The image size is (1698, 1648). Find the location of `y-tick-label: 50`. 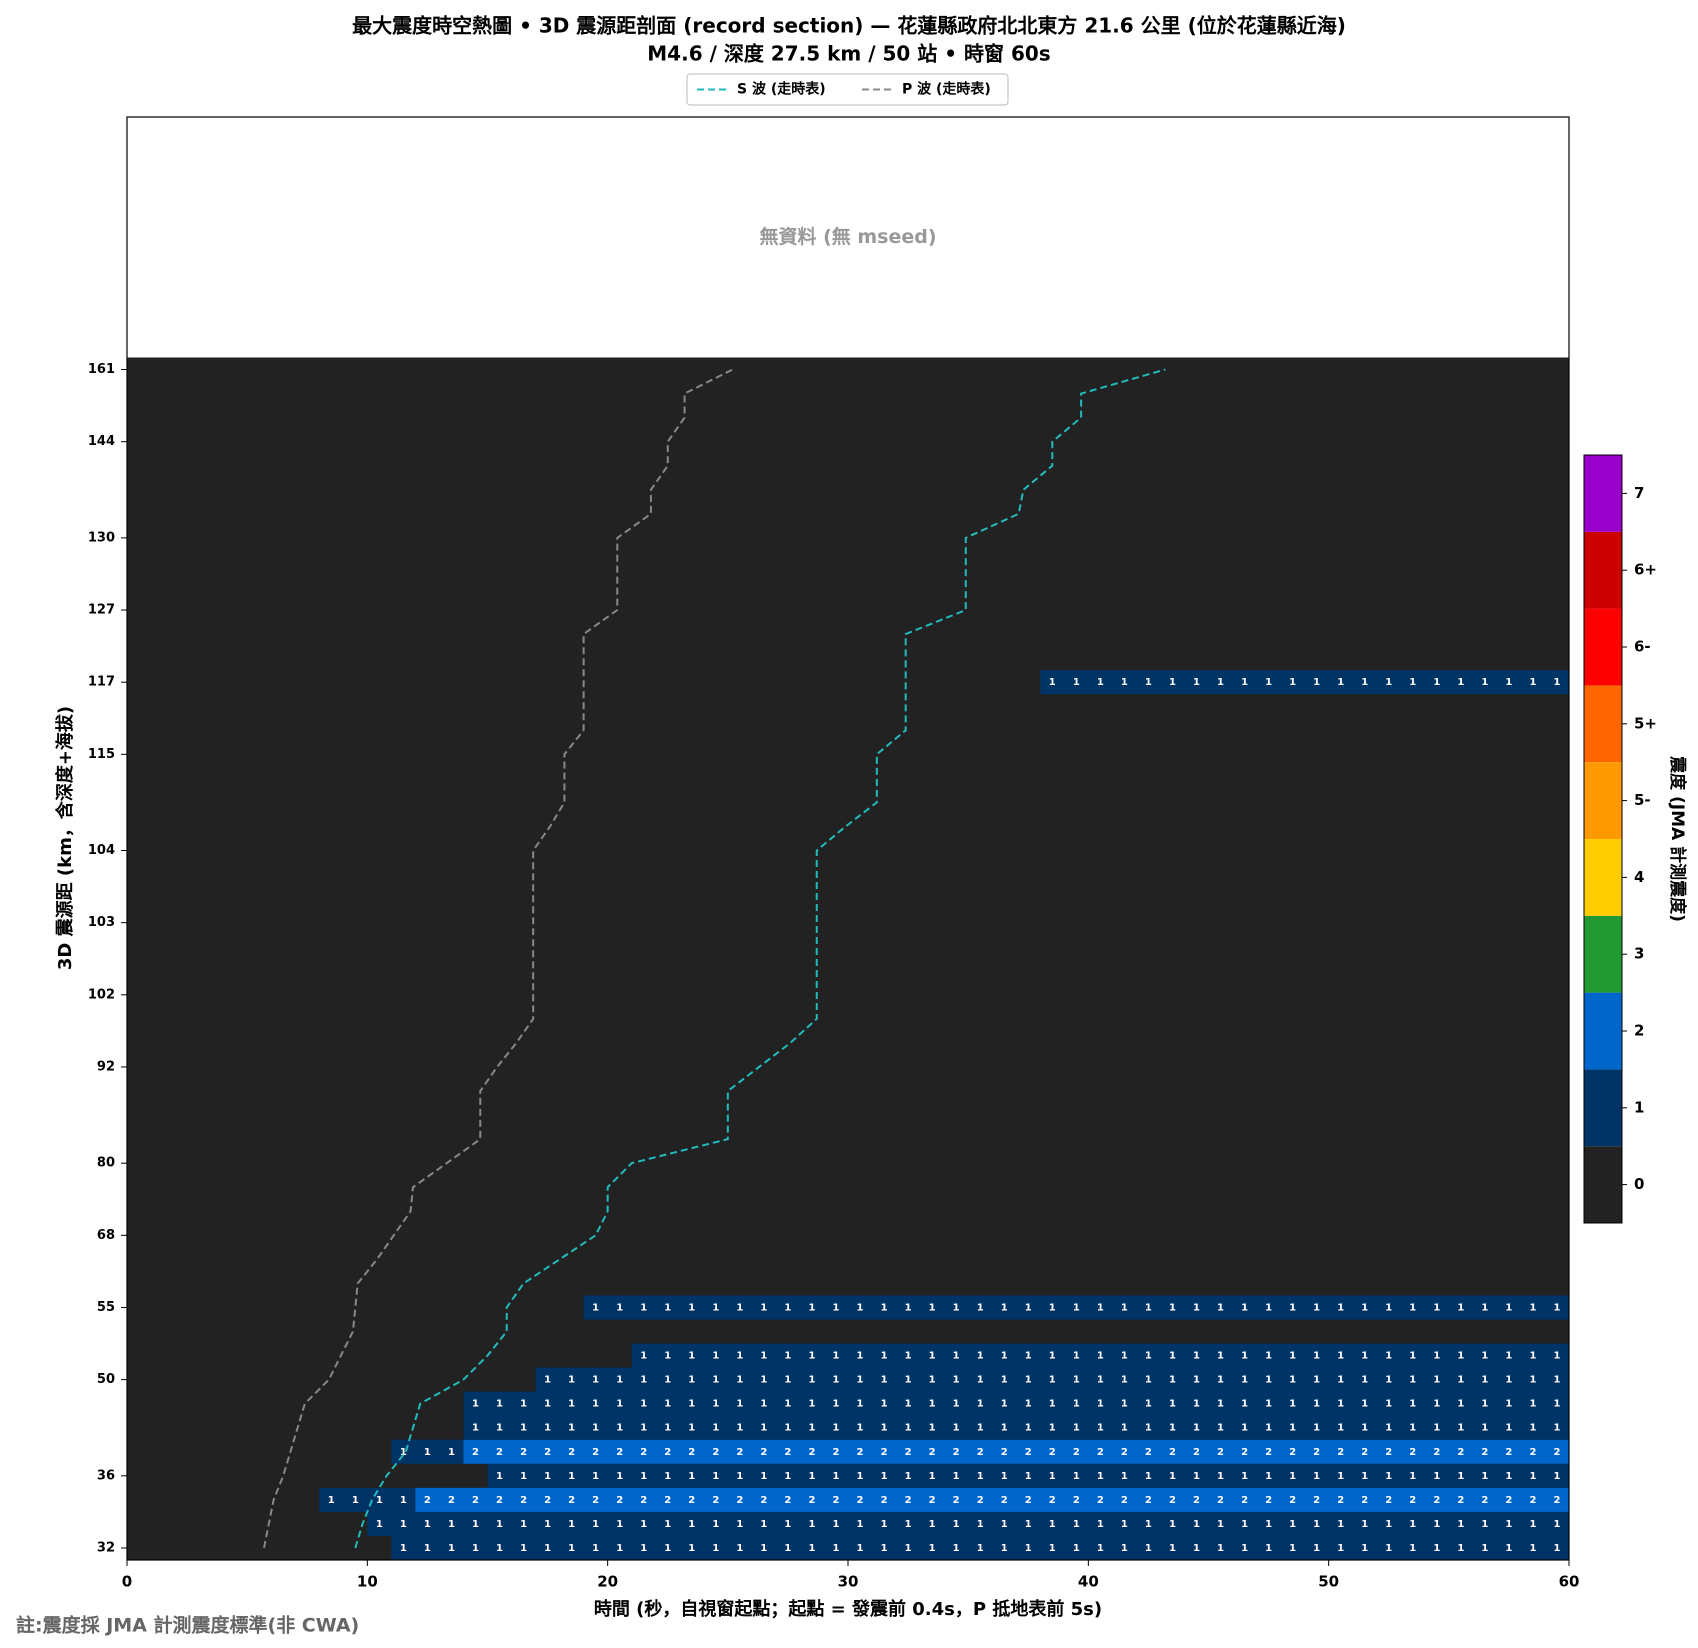

y-tick-label: 50 is located at coordinates (106, 1379).